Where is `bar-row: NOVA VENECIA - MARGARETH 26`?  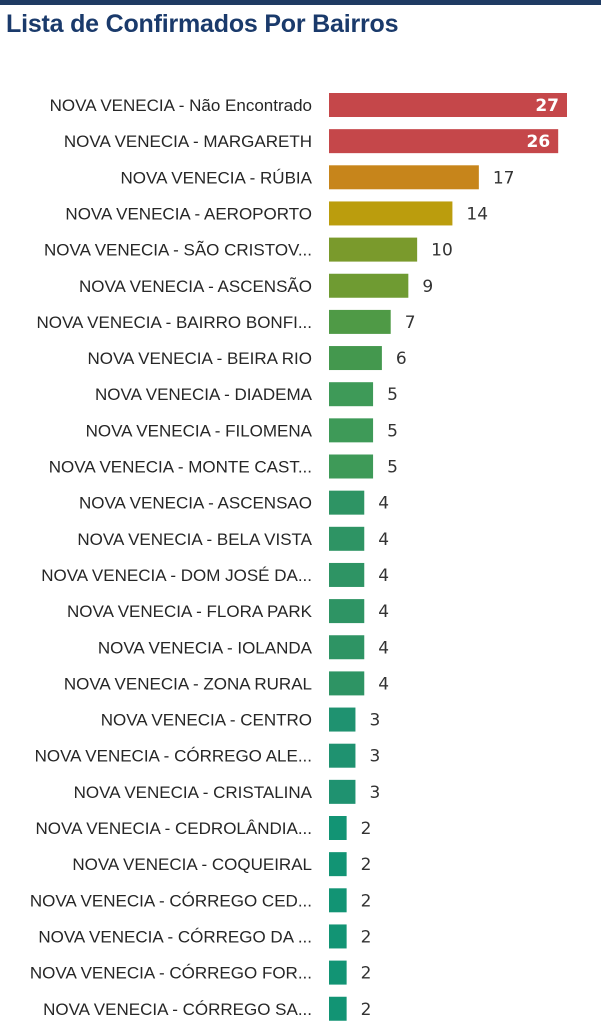 bar-row: NOVA VENECIA - MARGARETH 26 is located at coordinates (311, 141).